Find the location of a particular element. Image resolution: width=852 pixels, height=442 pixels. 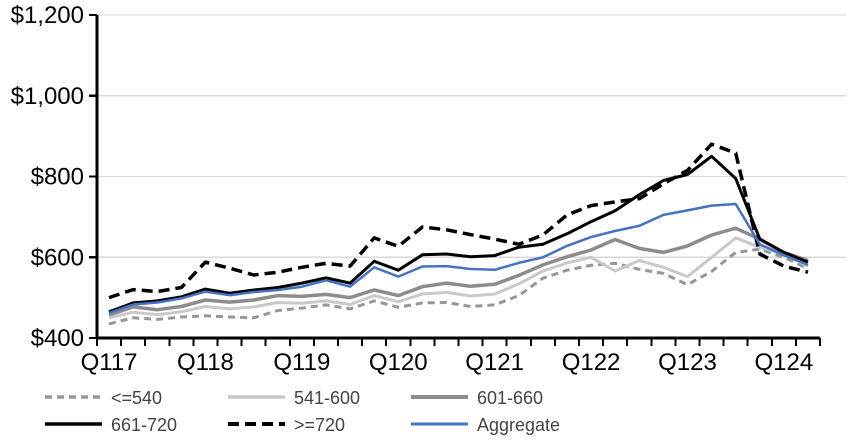

x-axis-label: Q117 is located at coordinates (109, 362).